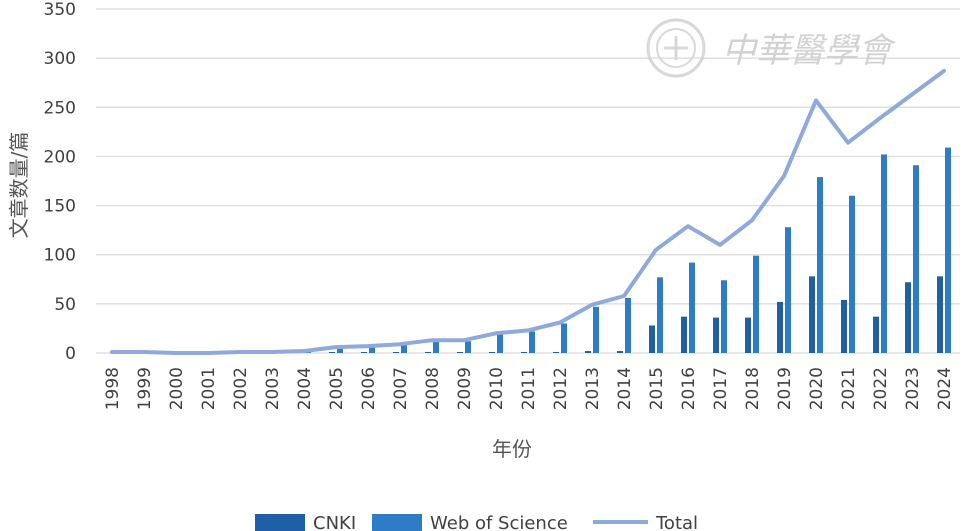 The image size is (965, 531). Describe the element at coordinates (689, 388) in the screenshot. I see `x-tick-label: 2016` at that location.